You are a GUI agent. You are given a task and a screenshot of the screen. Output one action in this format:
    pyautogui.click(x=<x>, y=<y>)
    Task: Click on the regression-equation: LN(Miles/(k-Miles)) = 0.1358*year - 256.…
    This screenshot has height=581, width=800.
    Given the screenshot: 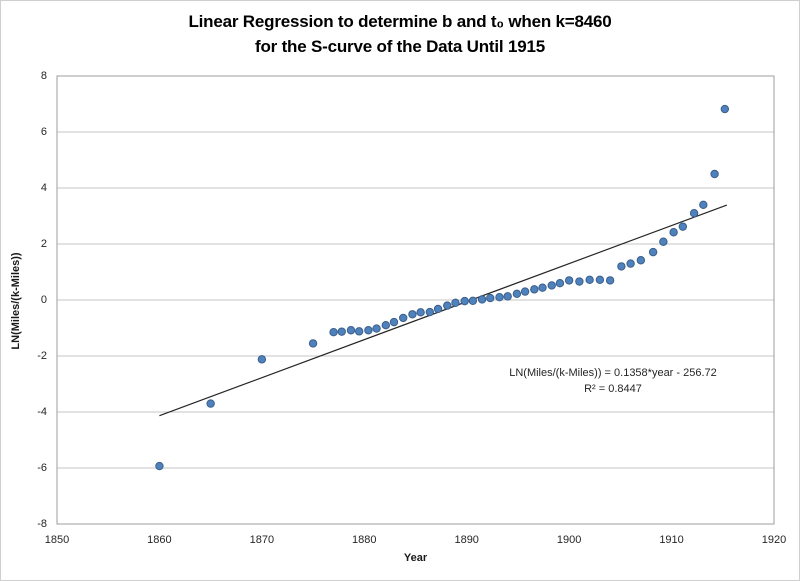 What is the action you would take?
    pyautogui.click(x=613, y=373)
    